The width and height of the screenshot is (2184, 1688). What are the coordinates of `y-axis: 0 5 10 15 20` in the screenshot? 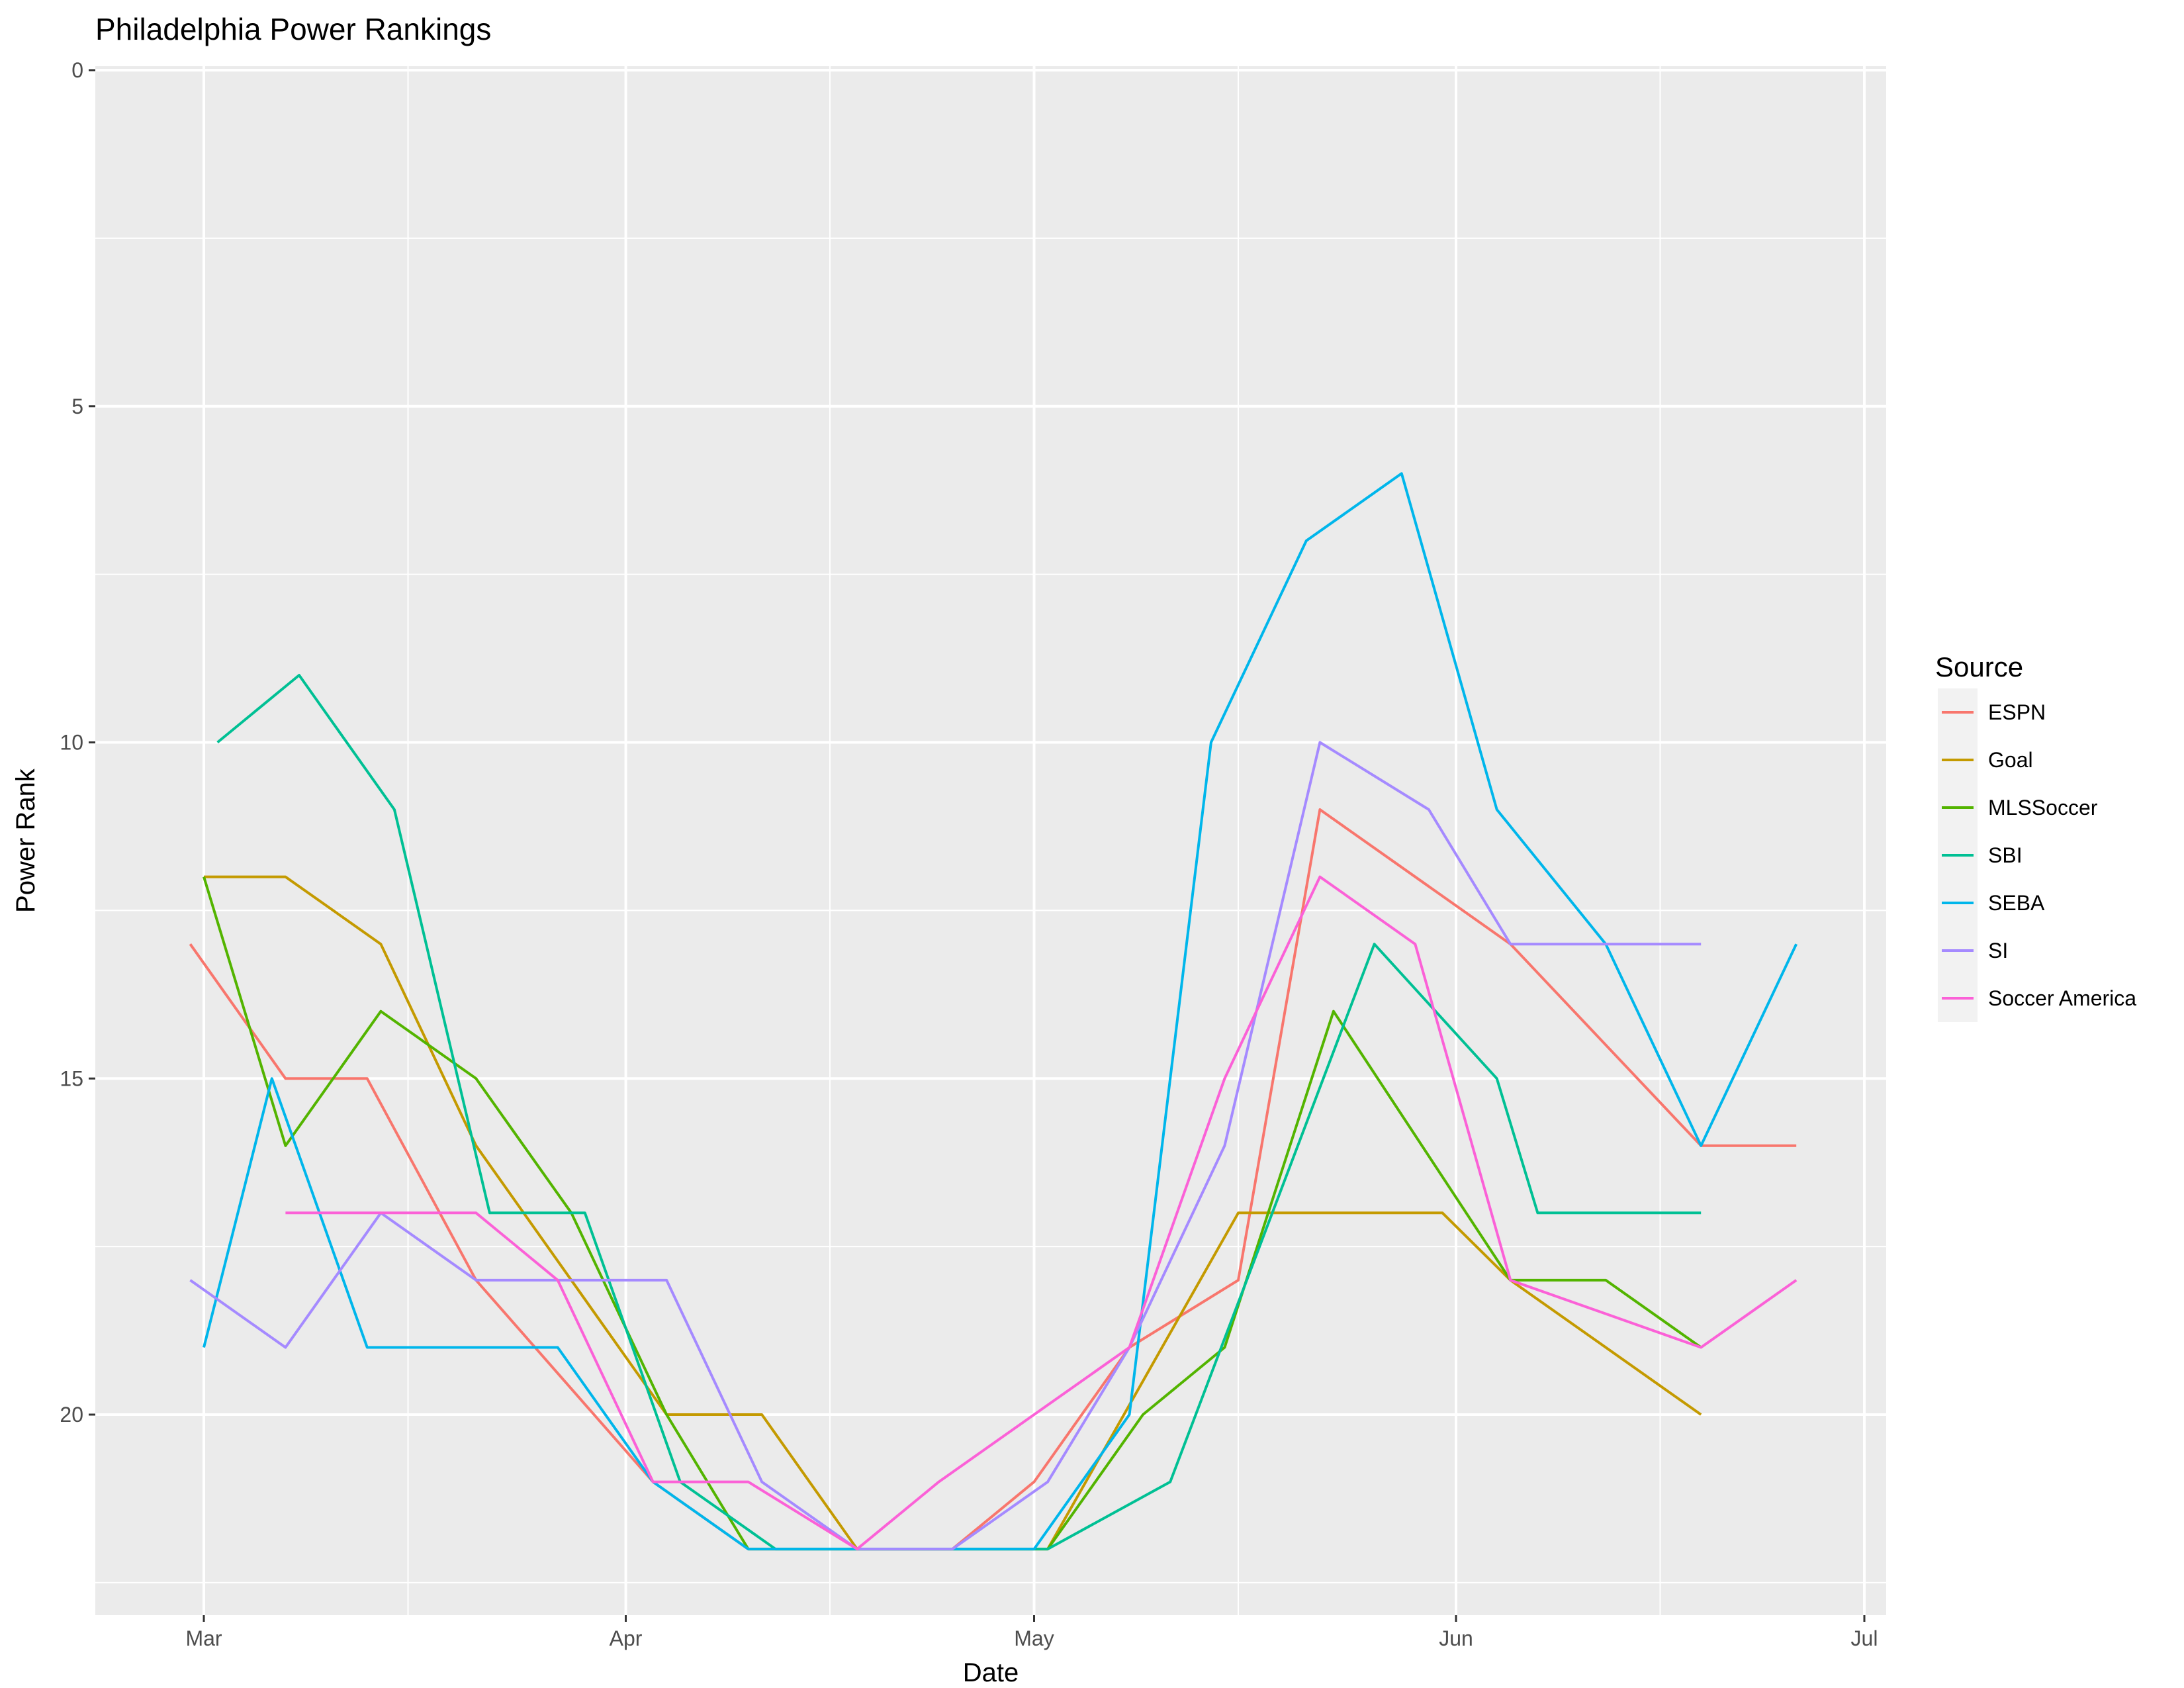 It's located at (77, 742).